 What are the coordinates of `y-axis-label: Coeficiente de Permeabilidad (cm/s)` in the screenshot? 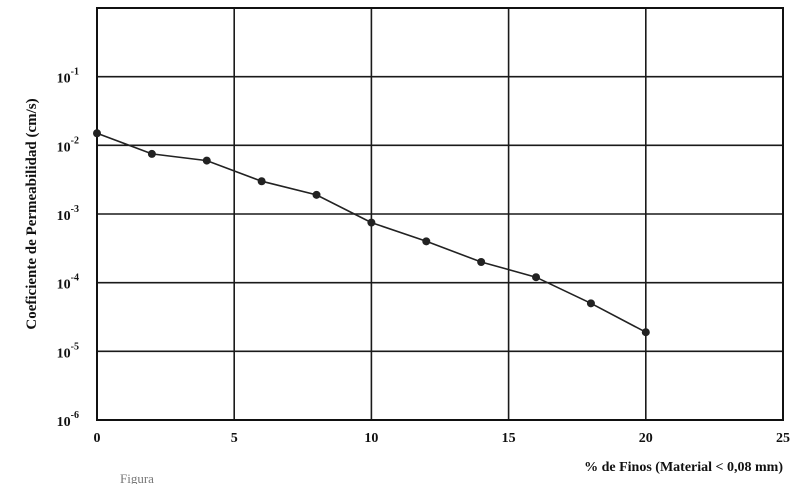 It's located at (32, 213).